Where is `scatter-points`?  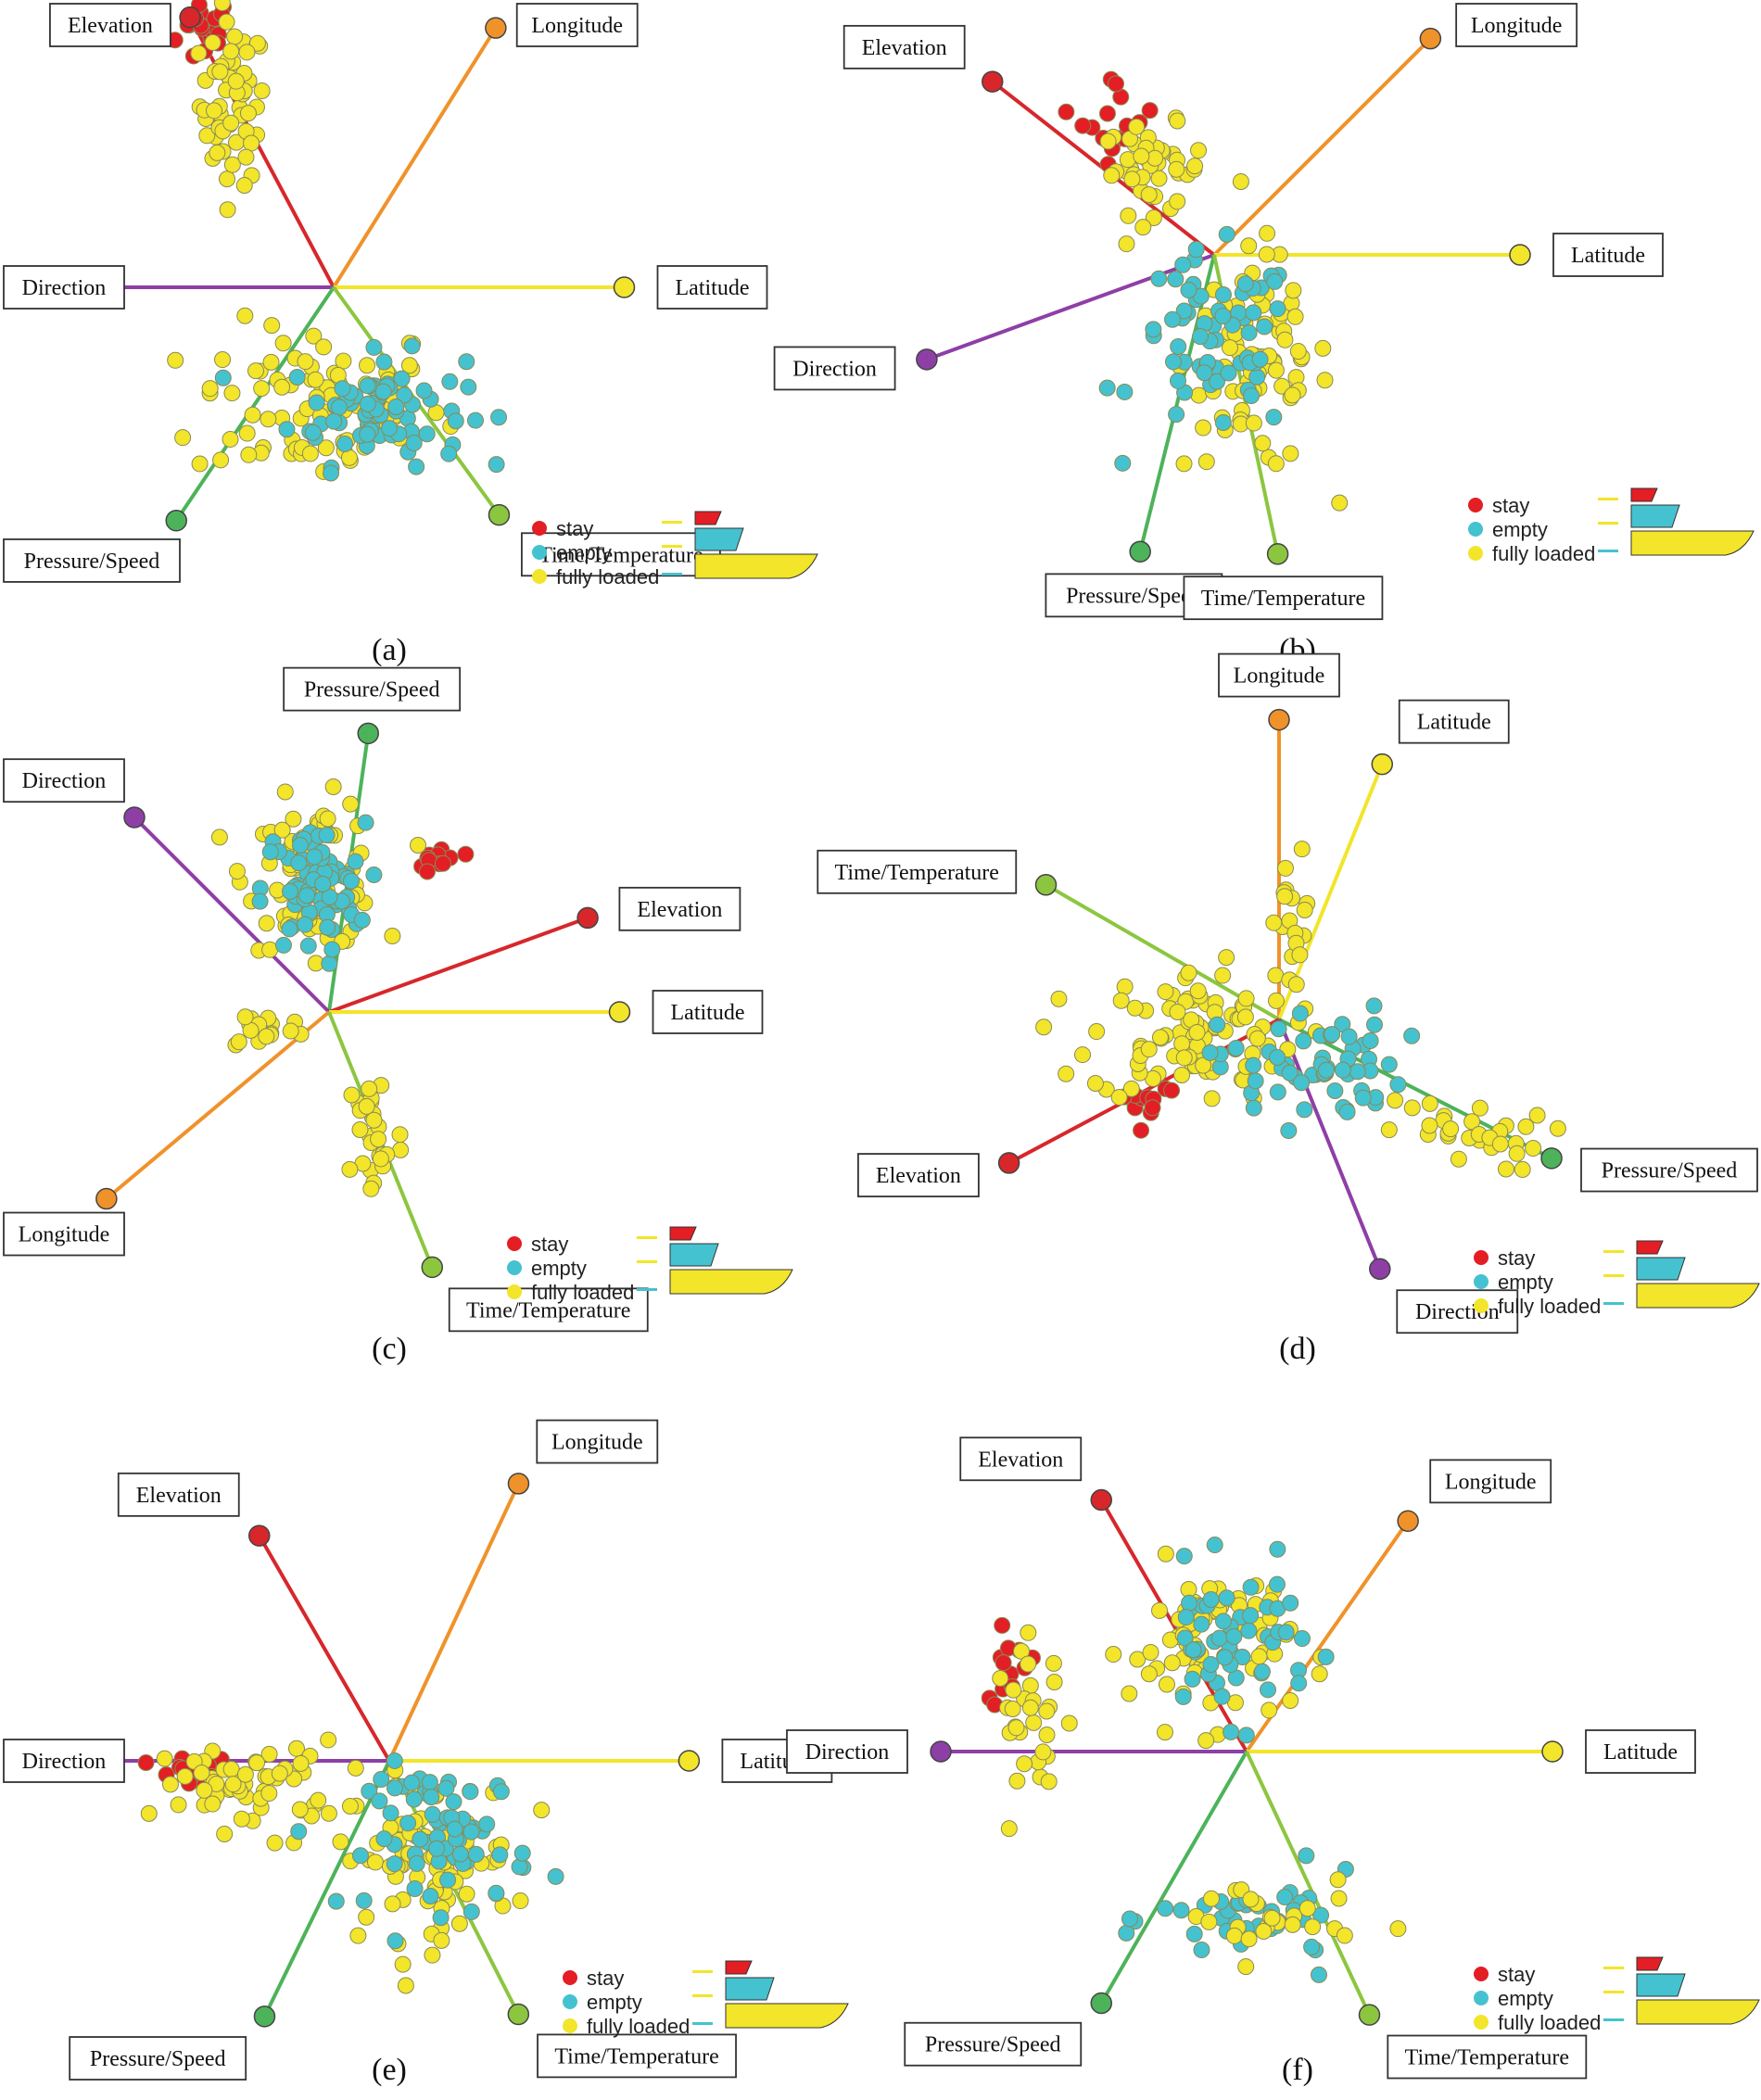 scatter-points is located at coordinates (350, 1862).